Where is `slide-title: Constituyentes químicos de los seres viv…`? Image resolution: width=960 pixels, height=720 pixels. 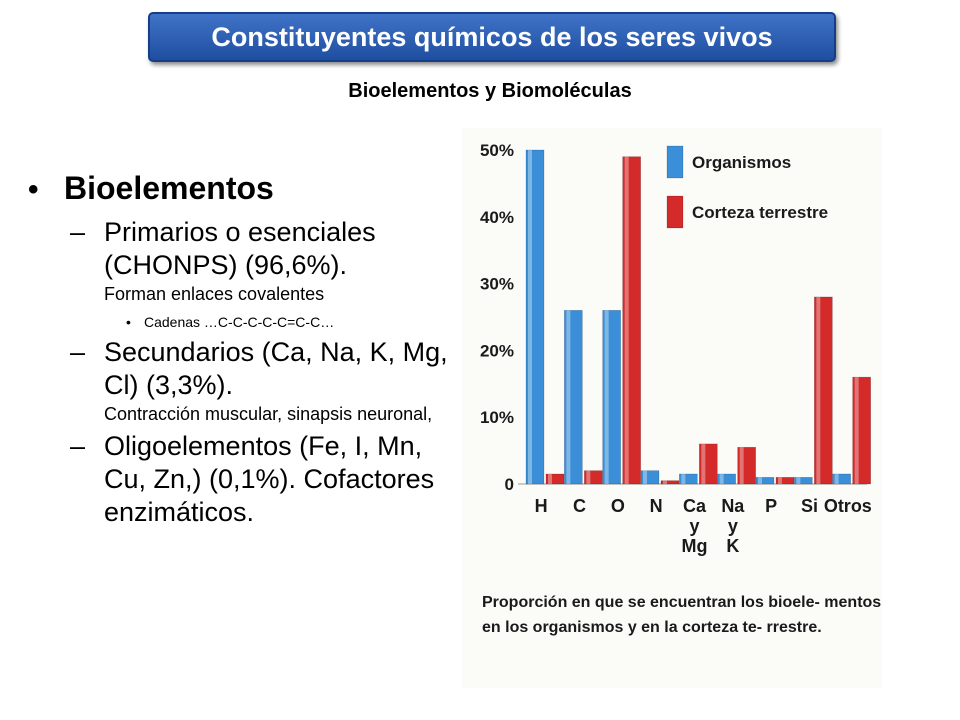 slide-title: Constituyentes químicos de los seres viv… is located at coordinates (492, 36).